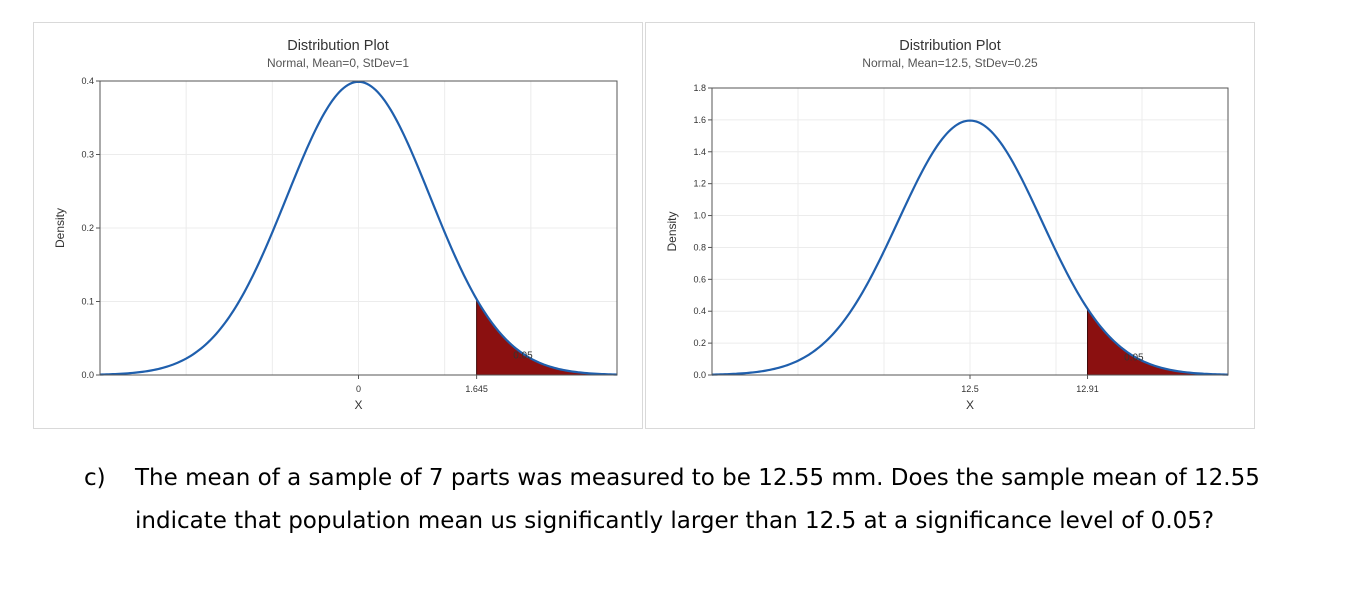  I want to click on y-tick-label: 1.0, so click(699, 216).